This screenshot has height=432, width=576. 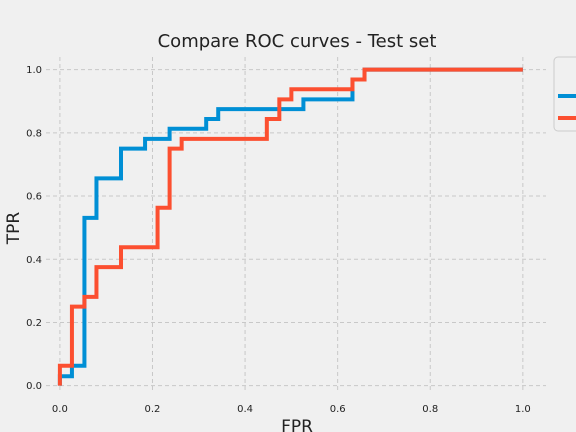 I want to click on x-tick-label: 0.2, so click(x=153, y=409).